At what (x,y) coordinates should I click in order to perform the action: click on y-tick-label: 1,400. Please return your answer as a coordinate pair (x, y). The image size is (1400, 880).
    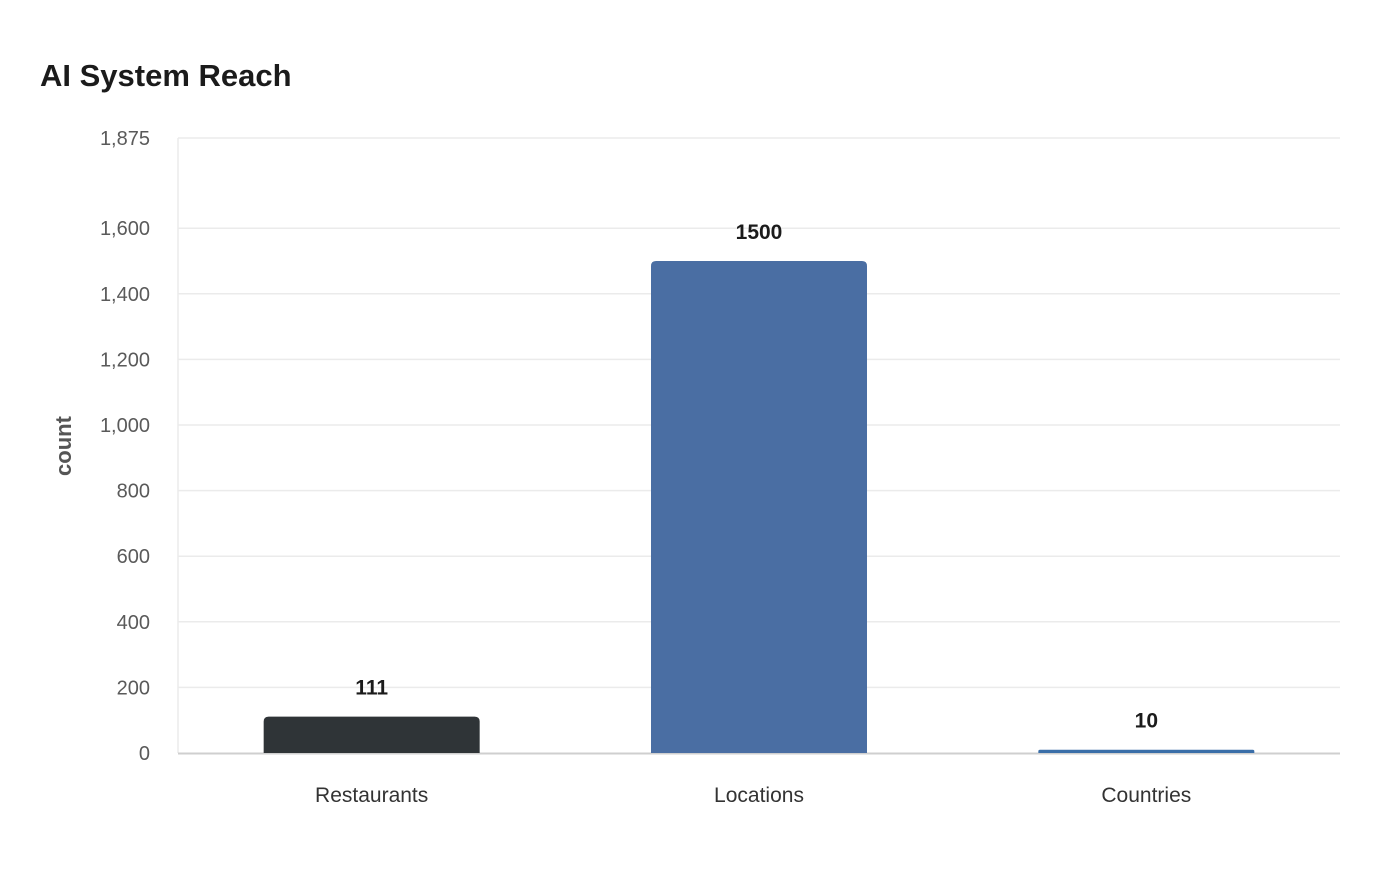
    Looking at the image, I should click on (125, 295).